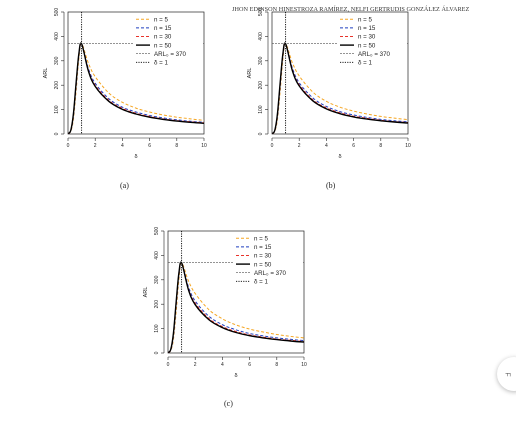  I want to click on zoom-widget: F, so click(506, 374).